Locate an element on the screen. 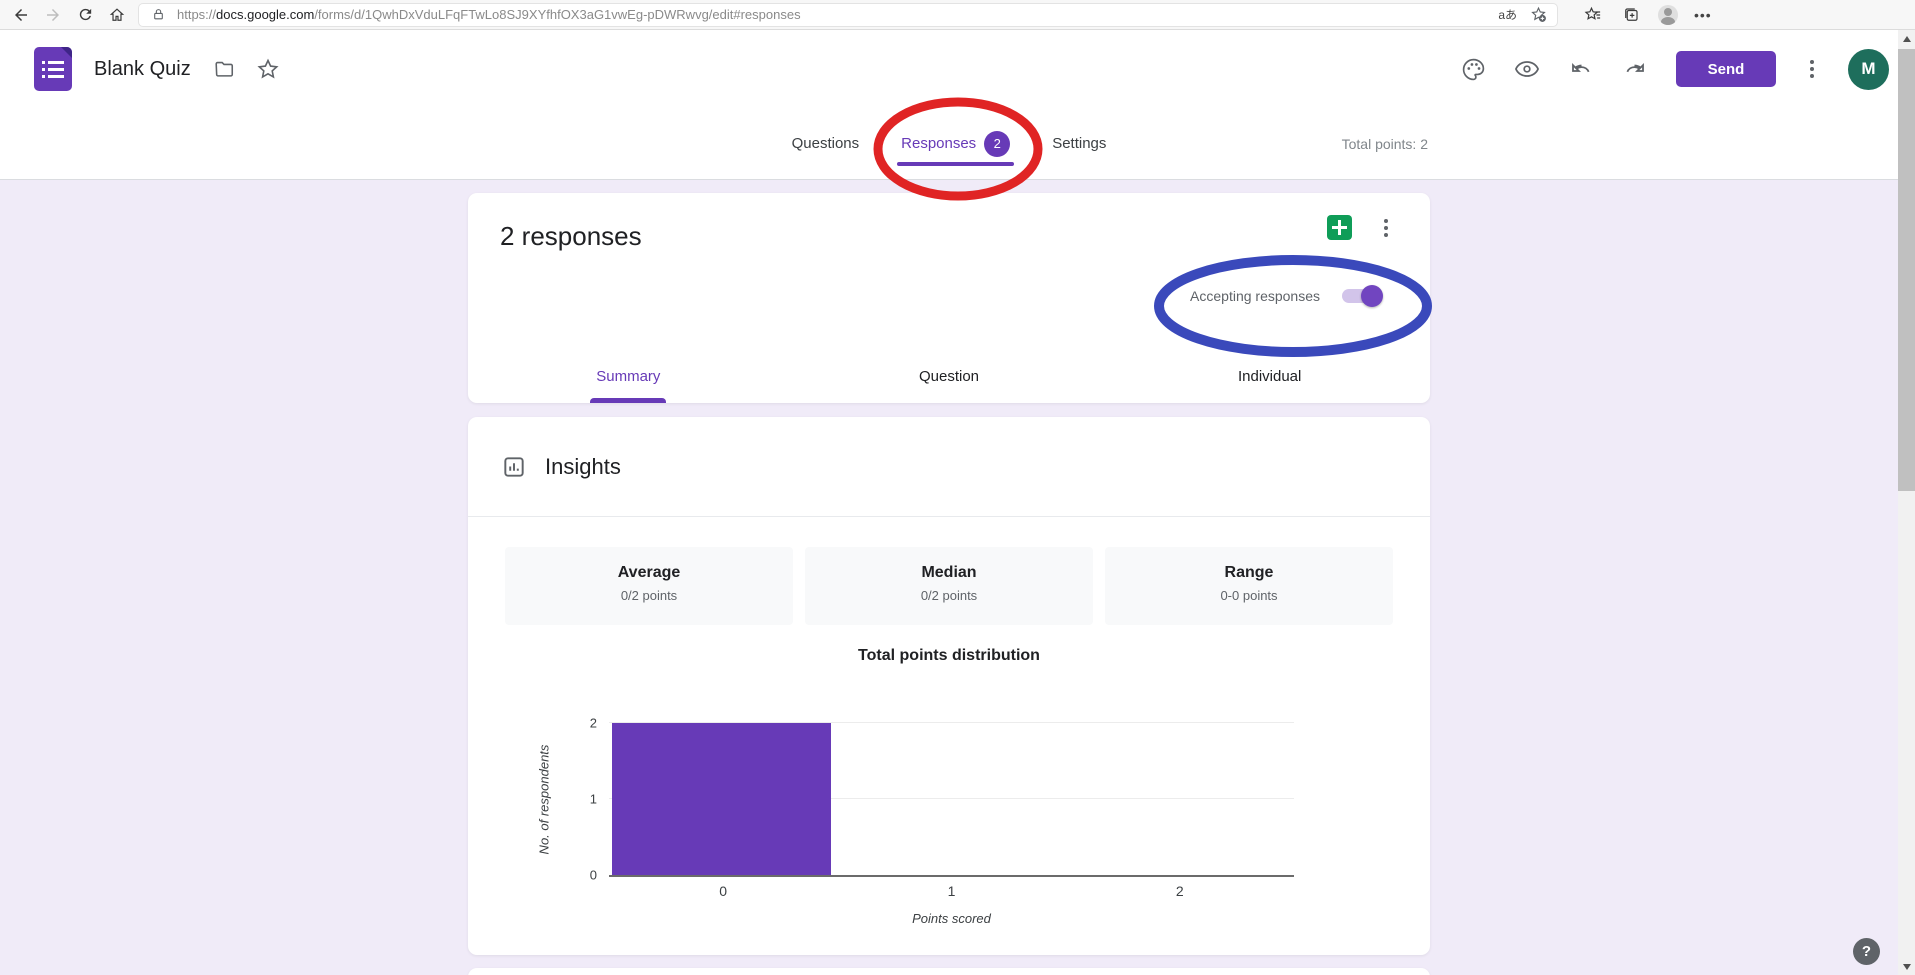 The image size is (1915, 975). add-favorite-icon is located at coordinates (1538, 15).